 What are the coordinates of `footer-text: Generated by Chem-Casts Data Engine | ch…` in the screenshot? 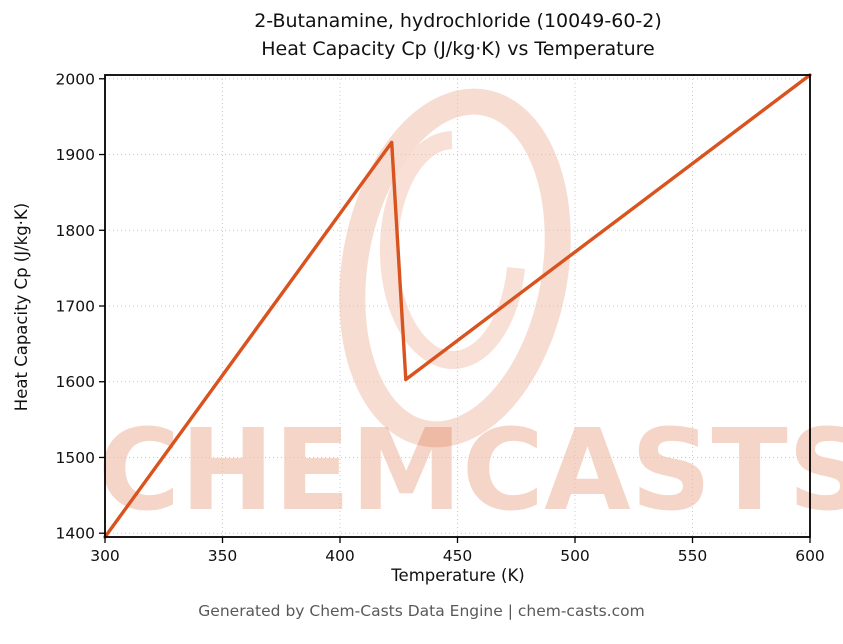 It's located at (421, 611).